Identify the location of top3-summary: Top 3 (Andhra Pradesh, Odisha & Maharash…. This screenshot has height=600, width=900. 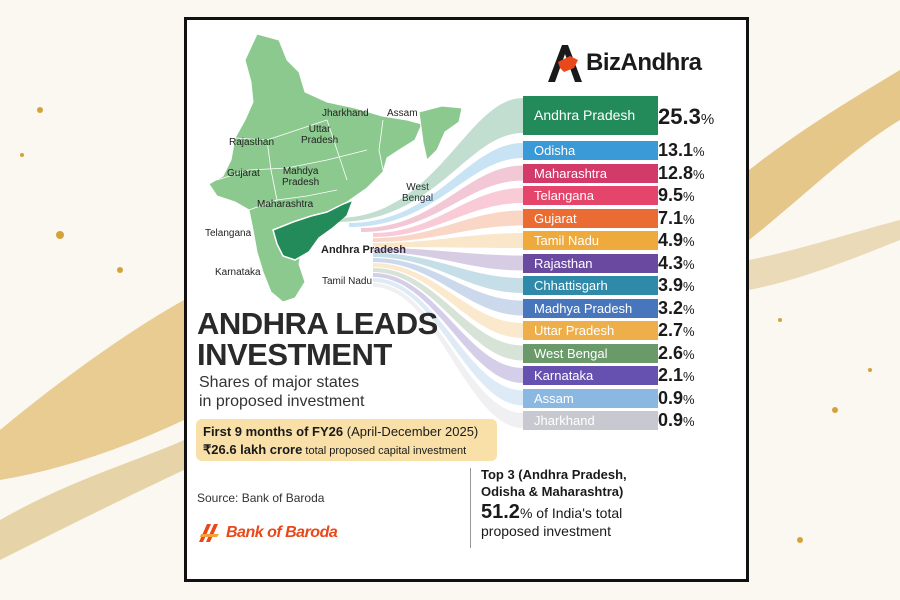
(611, 503).